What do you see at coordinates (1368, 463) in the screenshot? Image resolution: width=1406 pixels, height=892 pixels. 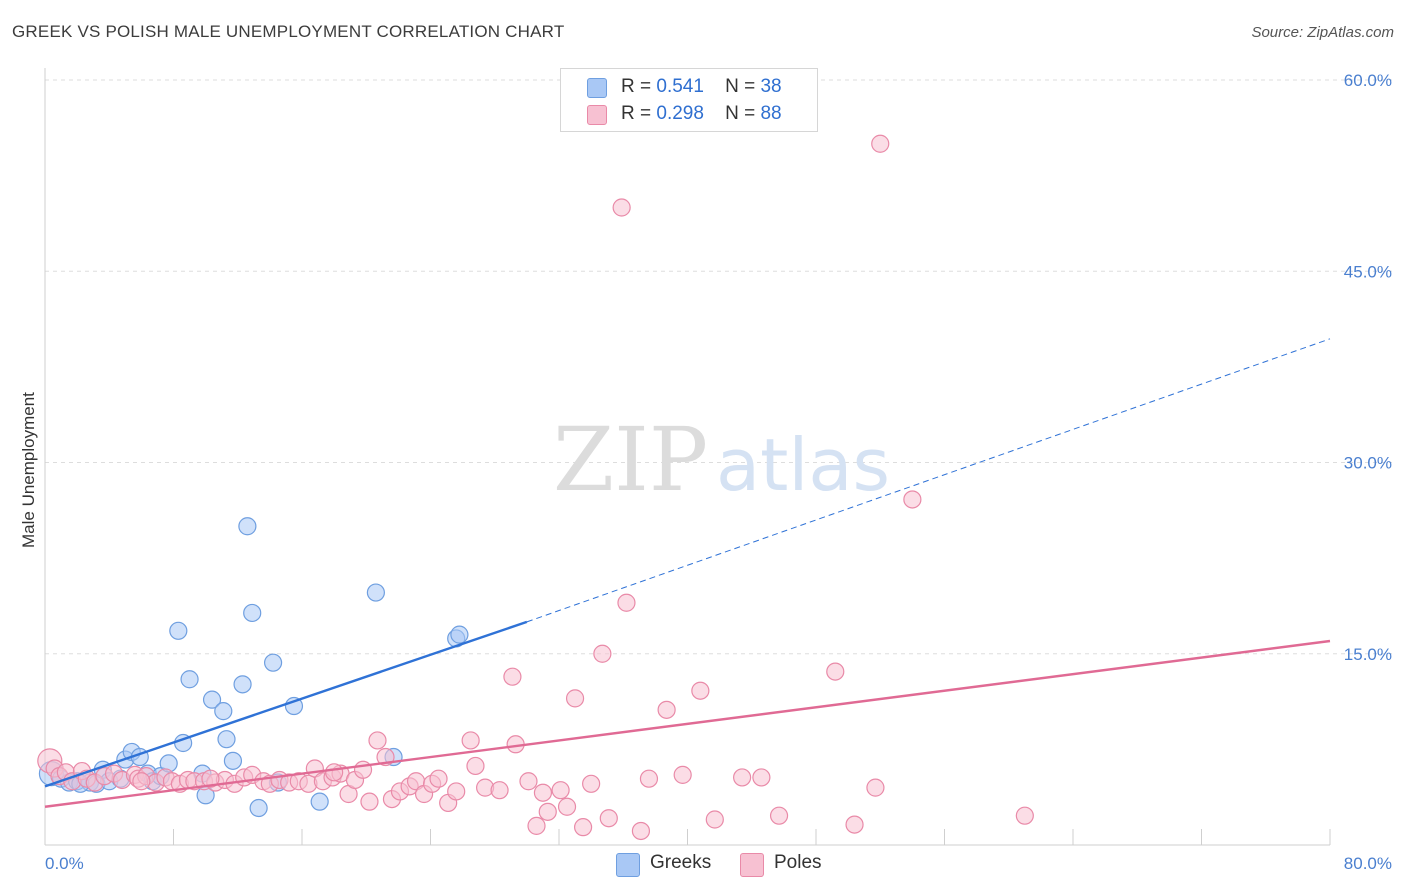 I see `y-tick-label: 30.0%` at bounding box center [1368, 463].